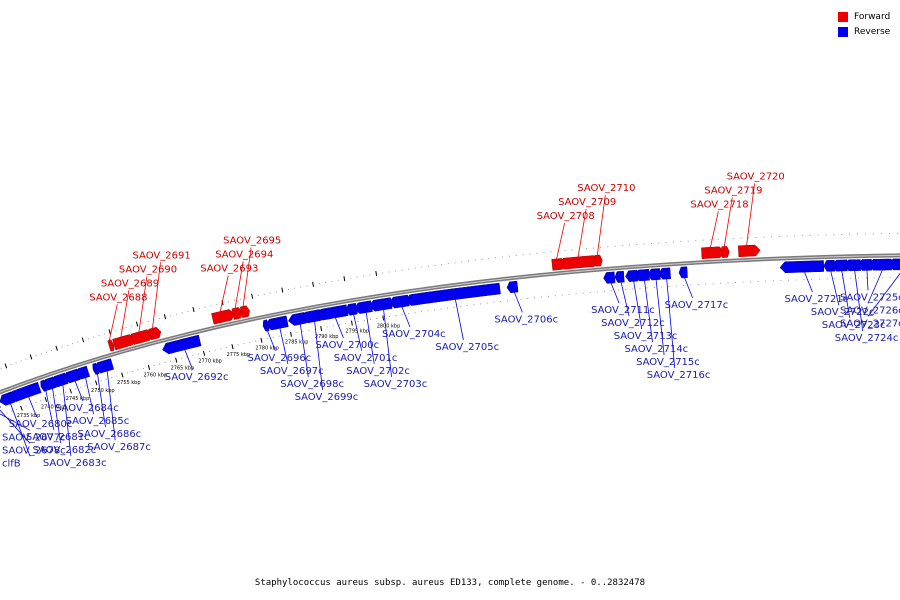 The image size is (900, 600). Describe the element at coordinates (756, 176) in the screenshot. I see `gene-label: SAOV_2720` at that location.